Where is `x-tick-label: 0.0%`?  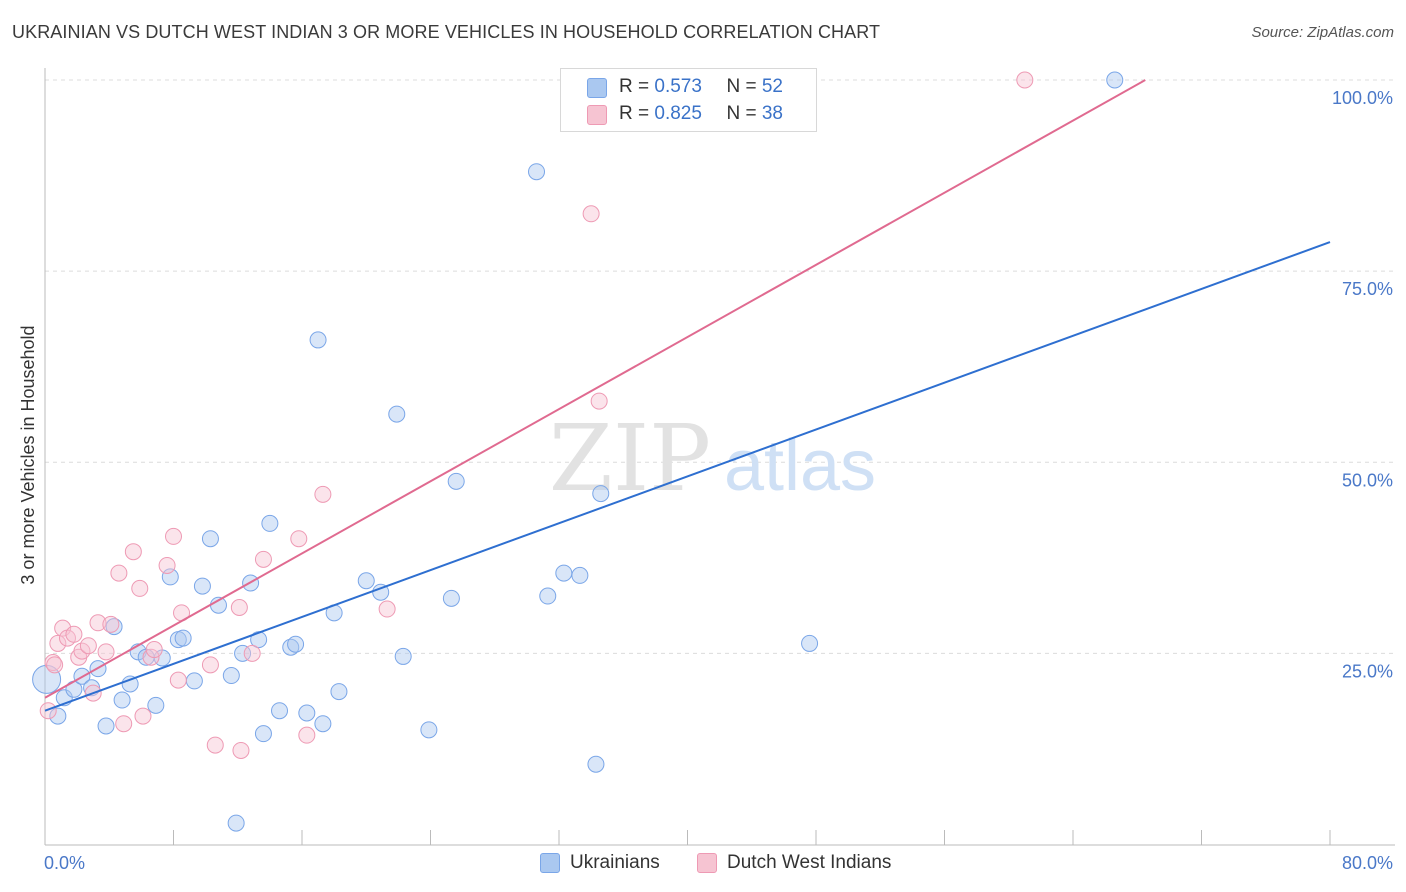
x-tick-label: 0.0% is located at coordinates (64, 863).